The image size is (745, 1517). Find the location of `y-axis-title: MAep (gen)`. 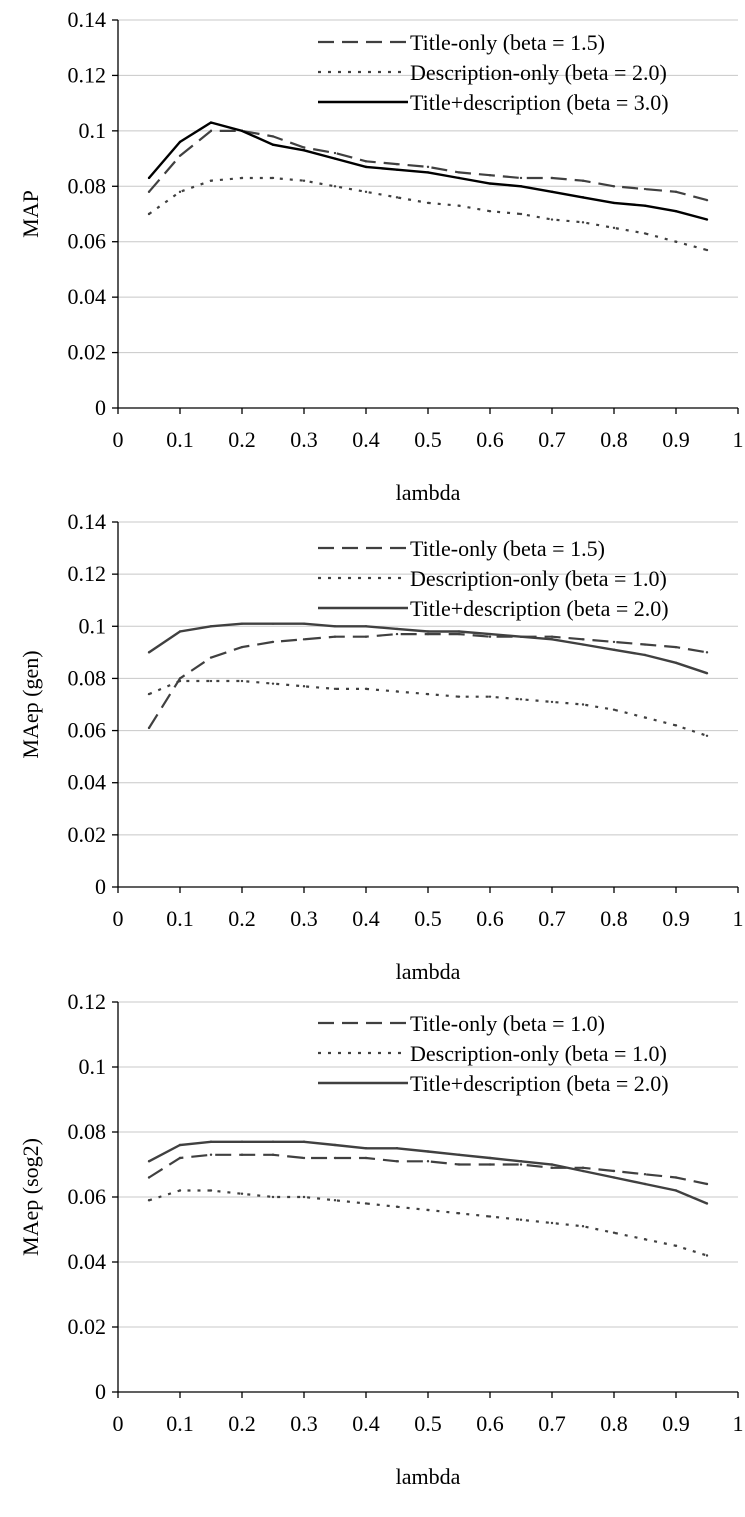

y-axis-title: MAep (gen) is located at coordinates (30, 704).